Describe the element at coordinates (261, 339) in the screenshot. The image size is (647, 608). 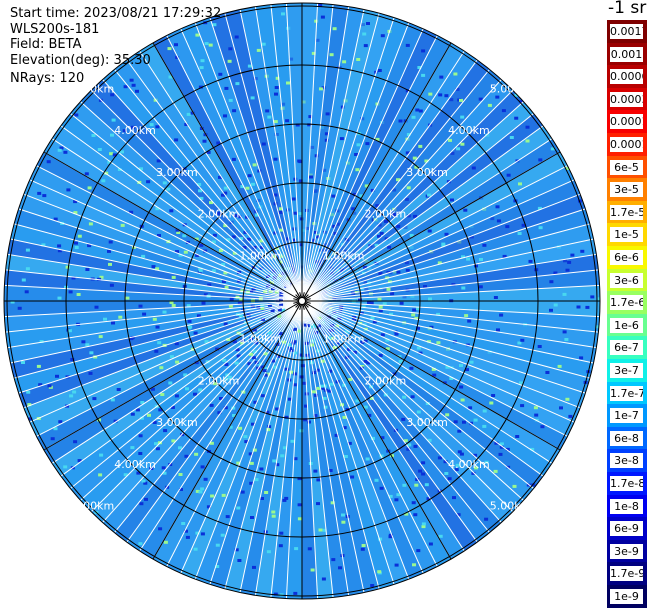
I see `range-ring-label: 1.00km` at that location.